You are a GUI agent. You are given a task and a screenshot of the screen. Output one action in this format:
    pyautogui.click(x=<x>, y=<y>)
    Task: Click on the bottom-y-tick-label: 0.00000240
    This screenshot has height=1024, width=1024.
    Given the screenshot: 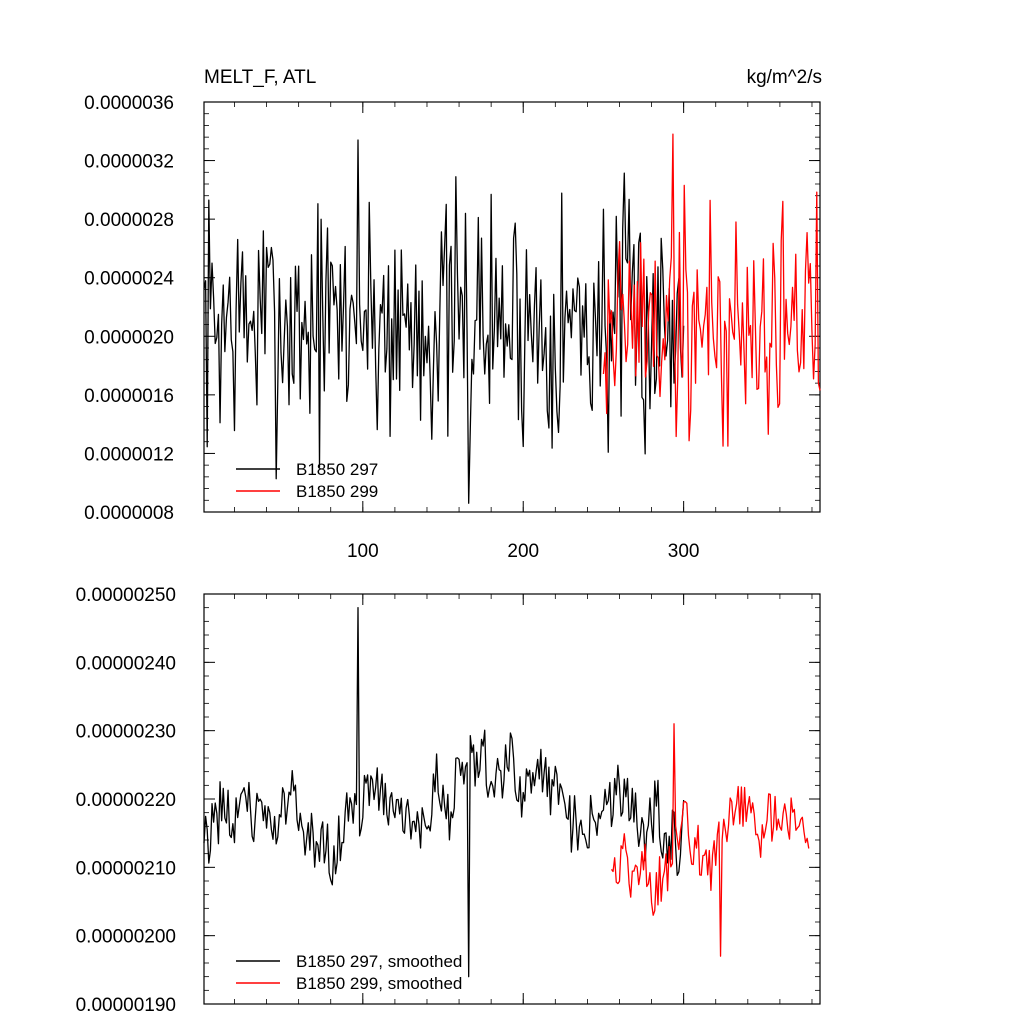 What is the action you would take?
    pyautogui.click(x=126, y=663)
    